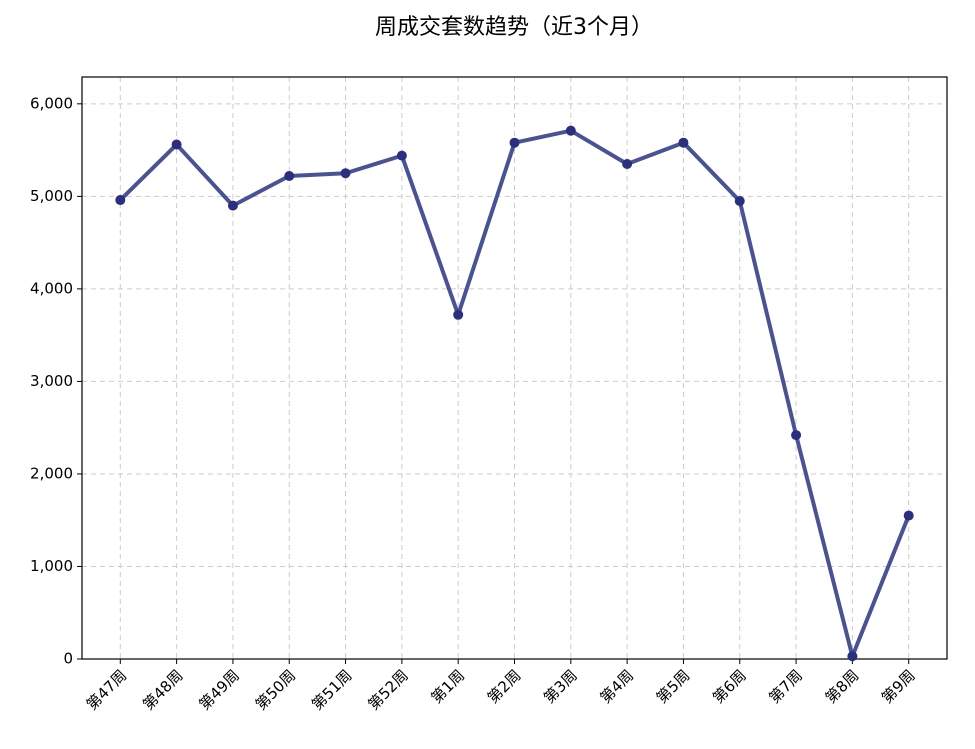 Image resolution: width=975 pixels, height=749 pixels. What do you see at coordinates (68, 659) in the screenshot?
I see `y-tick-label: 0` at bounding box center [68, 659].